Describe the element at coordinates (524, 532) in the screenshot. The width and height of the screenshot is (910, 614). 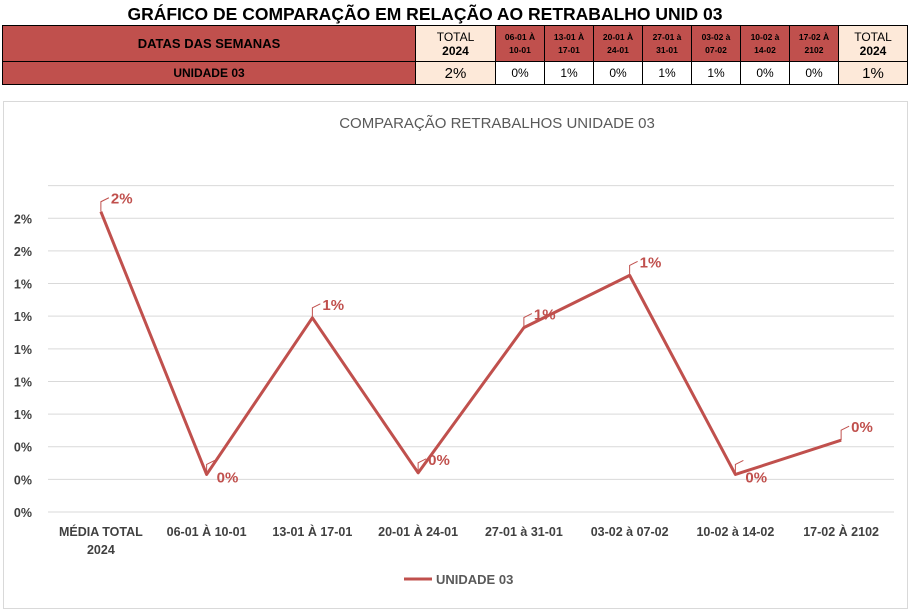
I see `x-tick-label: 27-01 à 31-01` at that location.